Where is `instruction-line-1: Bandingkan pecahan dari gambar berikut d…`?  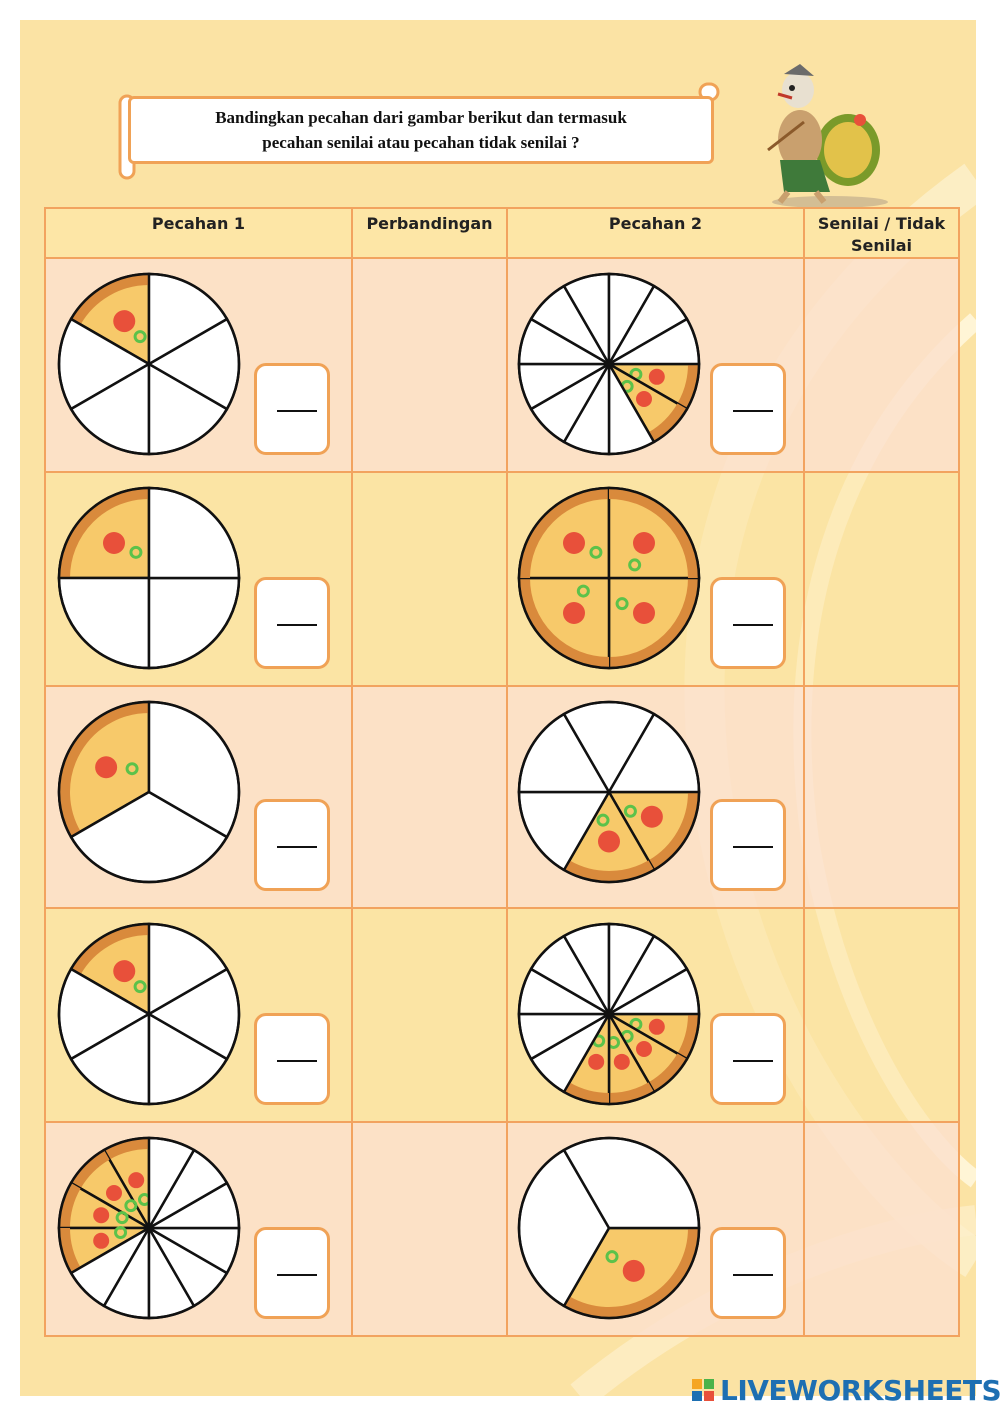
instruction-line-1: Bandingkan pecahan dari gambar berikut d… is located at coordinates (421, 117).